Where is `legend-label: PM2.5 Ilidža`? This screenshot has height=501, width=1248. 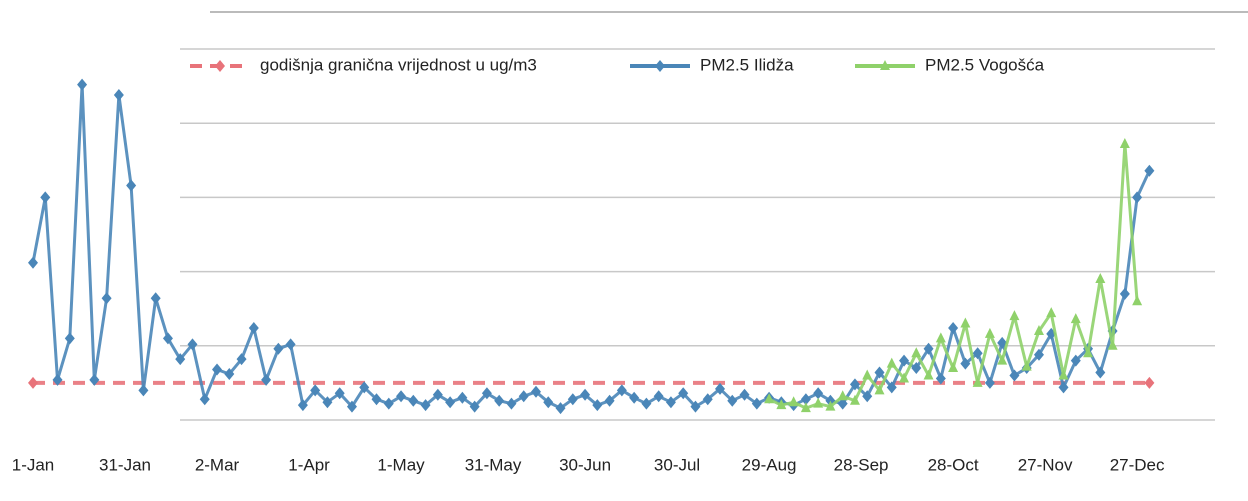 legend-label: PM2.5 Ilidža is located at coordinates (747, 64).